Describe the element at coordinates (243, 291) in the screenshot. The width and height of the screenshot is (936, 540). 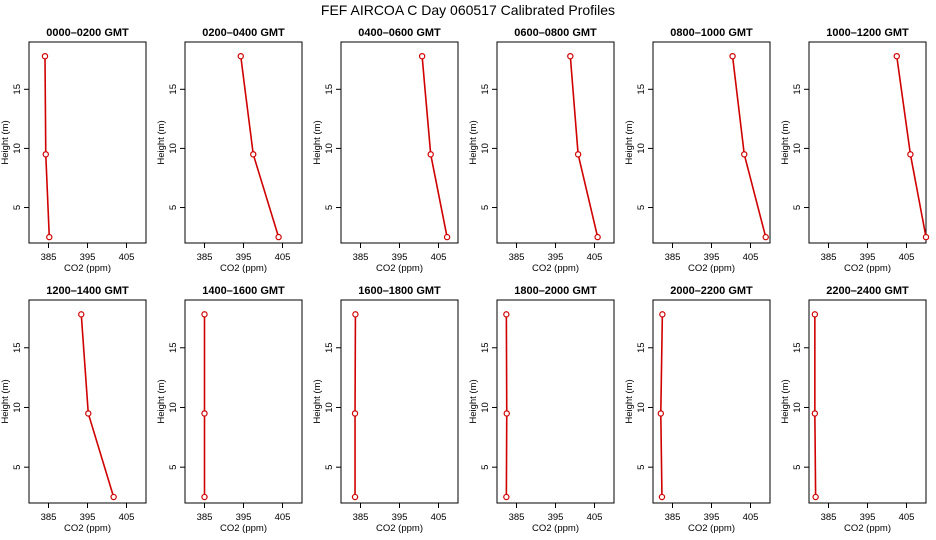
I see `panel-title: 1400–1600 GMT` at that location.